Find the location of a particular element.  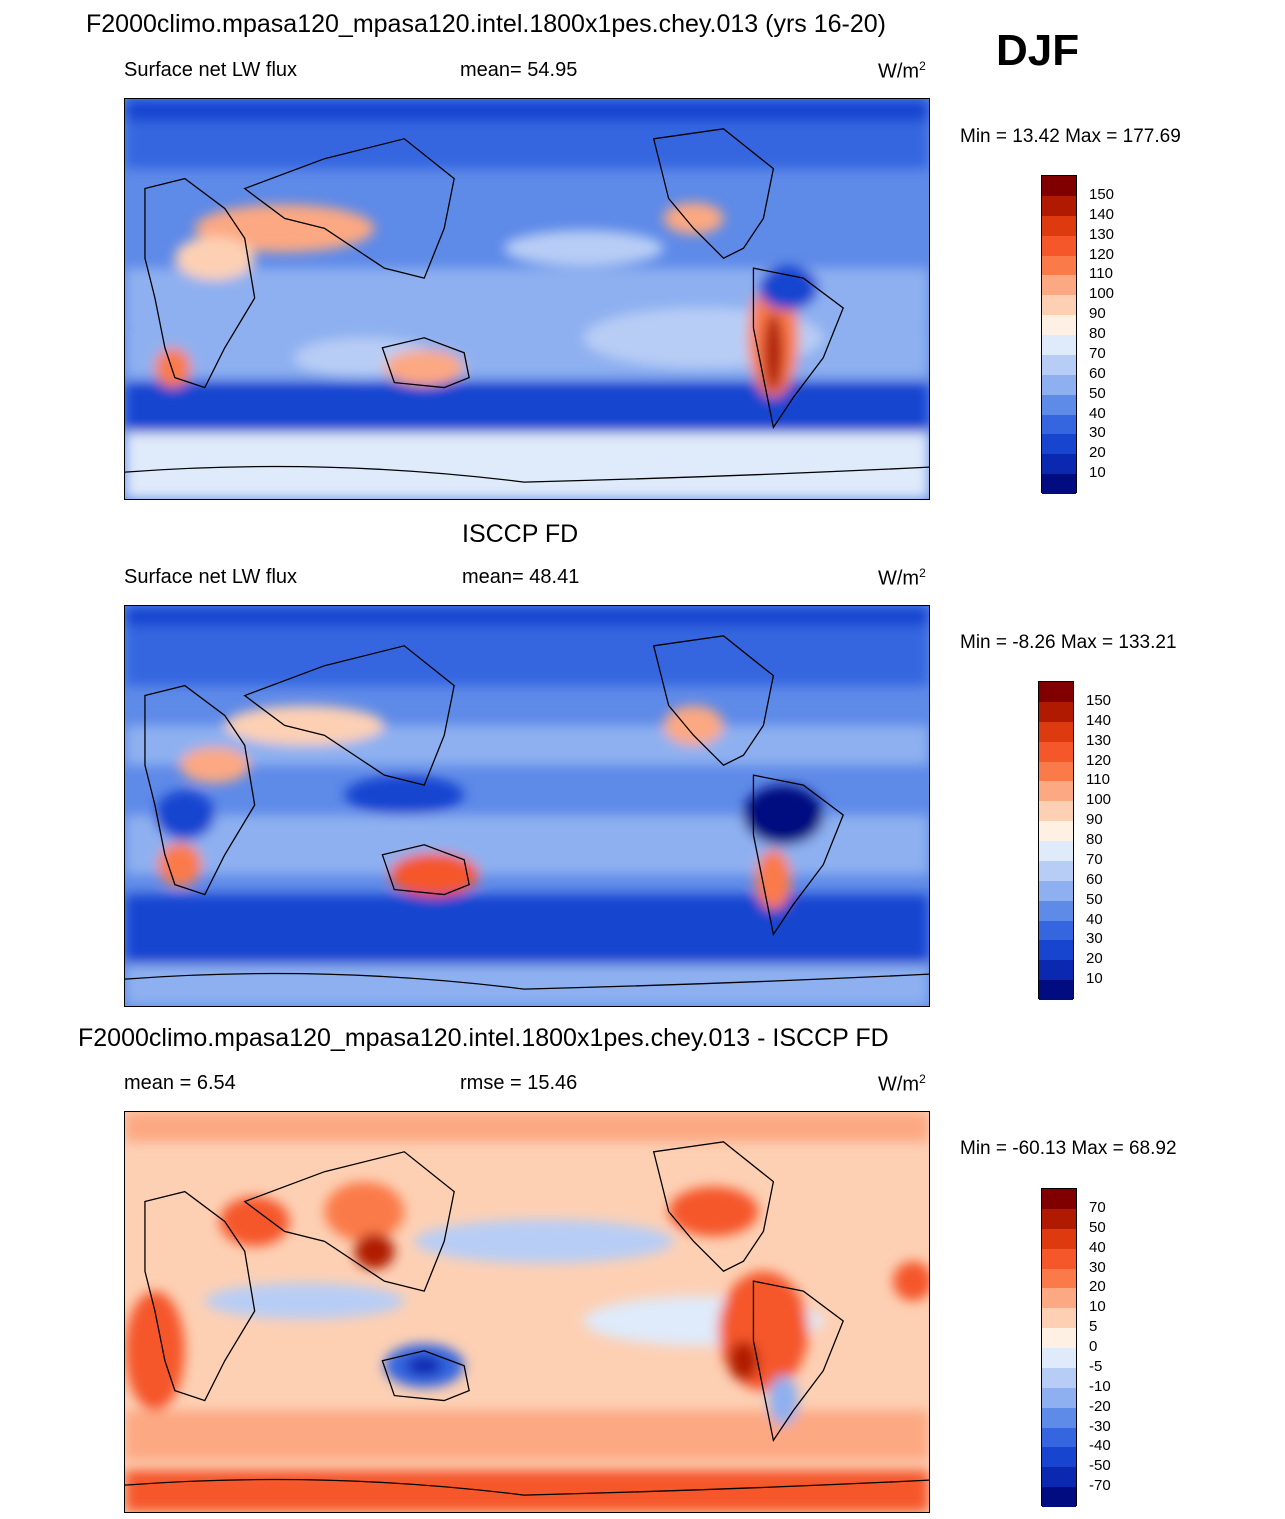

colorbar-tick-label: -10 is located at coordinates (1100, 1386).